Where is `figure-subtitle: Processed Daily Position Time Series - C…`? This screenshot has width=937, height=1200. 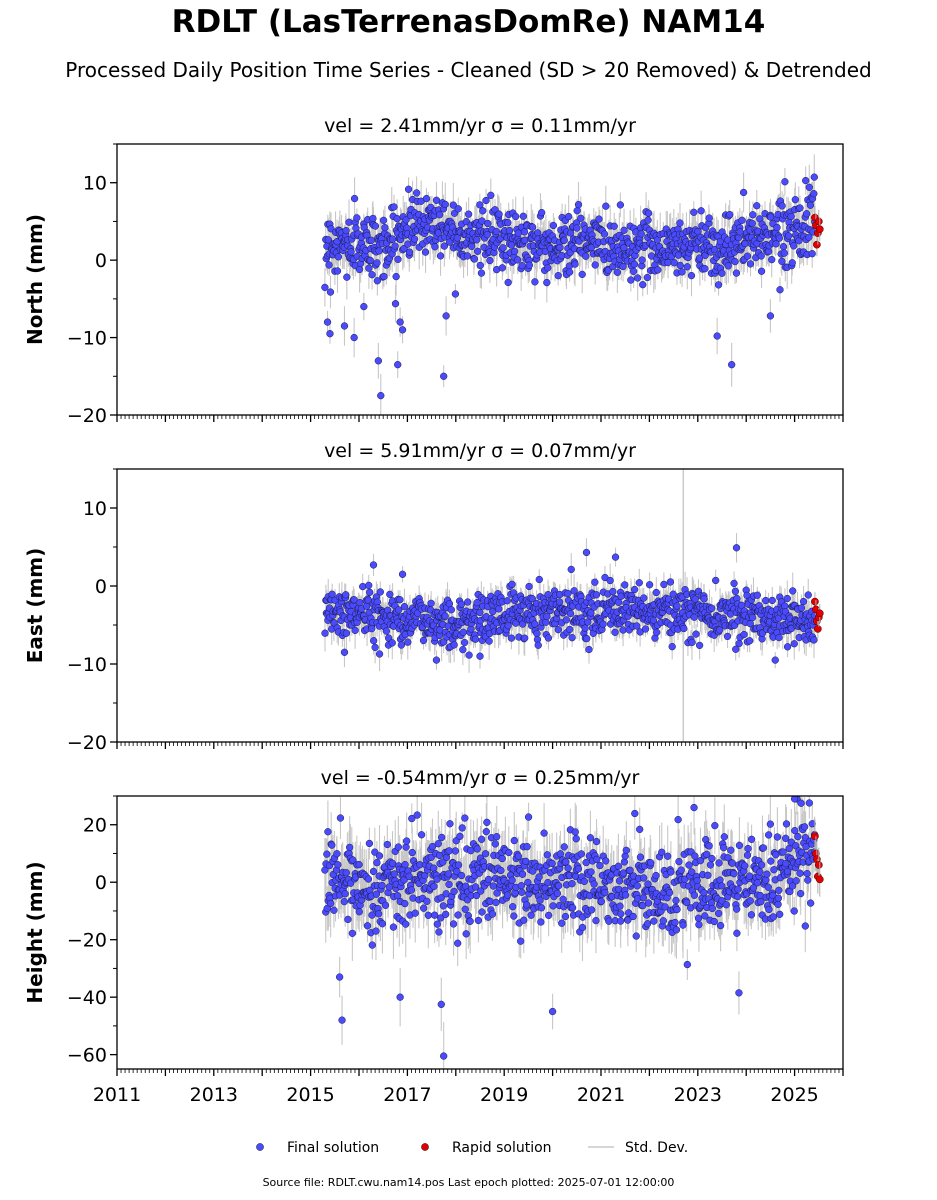
figure-subtitle: Processed Daily Position Time Series - C… is located at coordinates (468, 70).